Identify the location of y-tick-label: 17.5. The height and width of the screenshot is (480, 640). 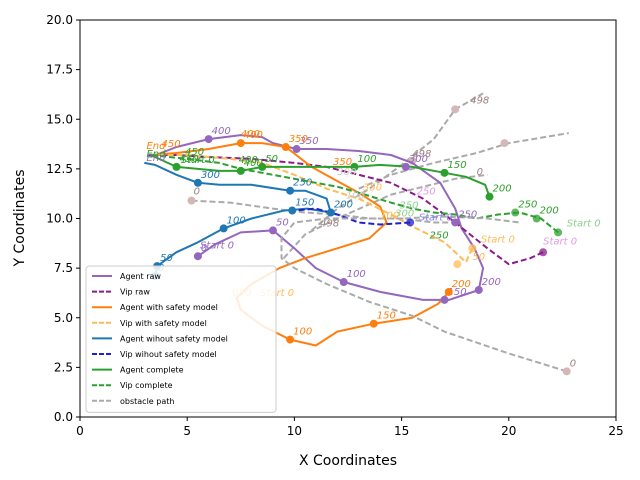
(59, 70).